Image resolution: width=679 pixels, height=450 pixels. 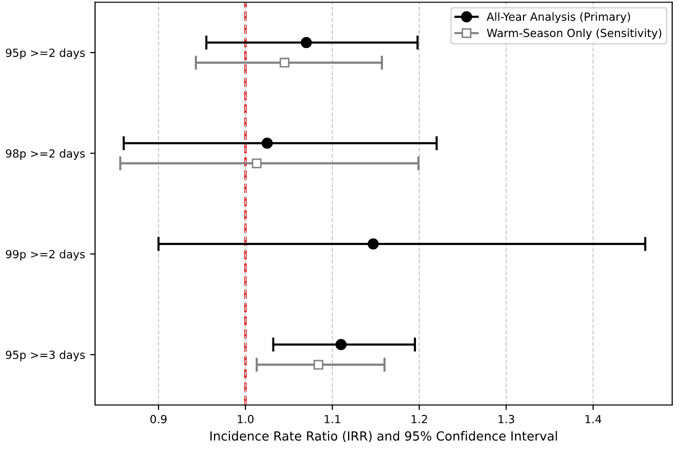 What do you see at coordinates (332, 419) in the screenshot?
I see `x-tick-label: 1.1` at bounding box center [332, 419].